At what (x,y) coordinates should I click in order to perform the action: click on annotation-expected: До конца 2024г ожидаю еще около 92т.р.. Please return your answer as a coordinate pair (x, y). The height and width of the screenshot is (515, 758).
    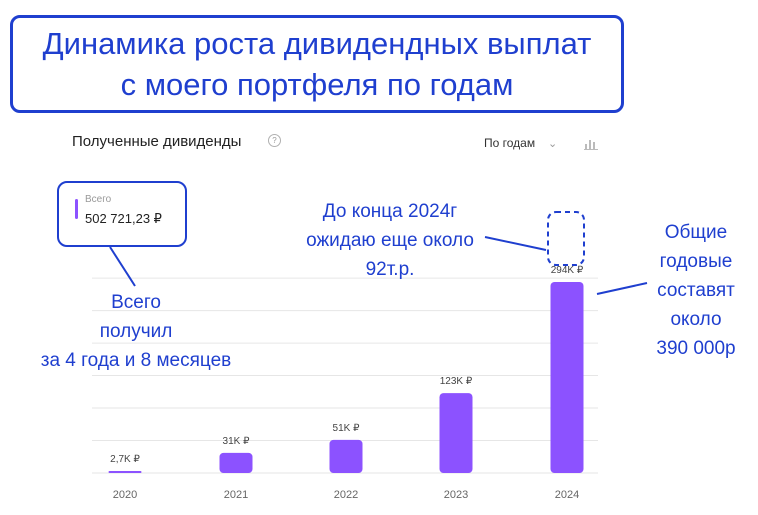
    Looking at the image, I should click on (390, 240).